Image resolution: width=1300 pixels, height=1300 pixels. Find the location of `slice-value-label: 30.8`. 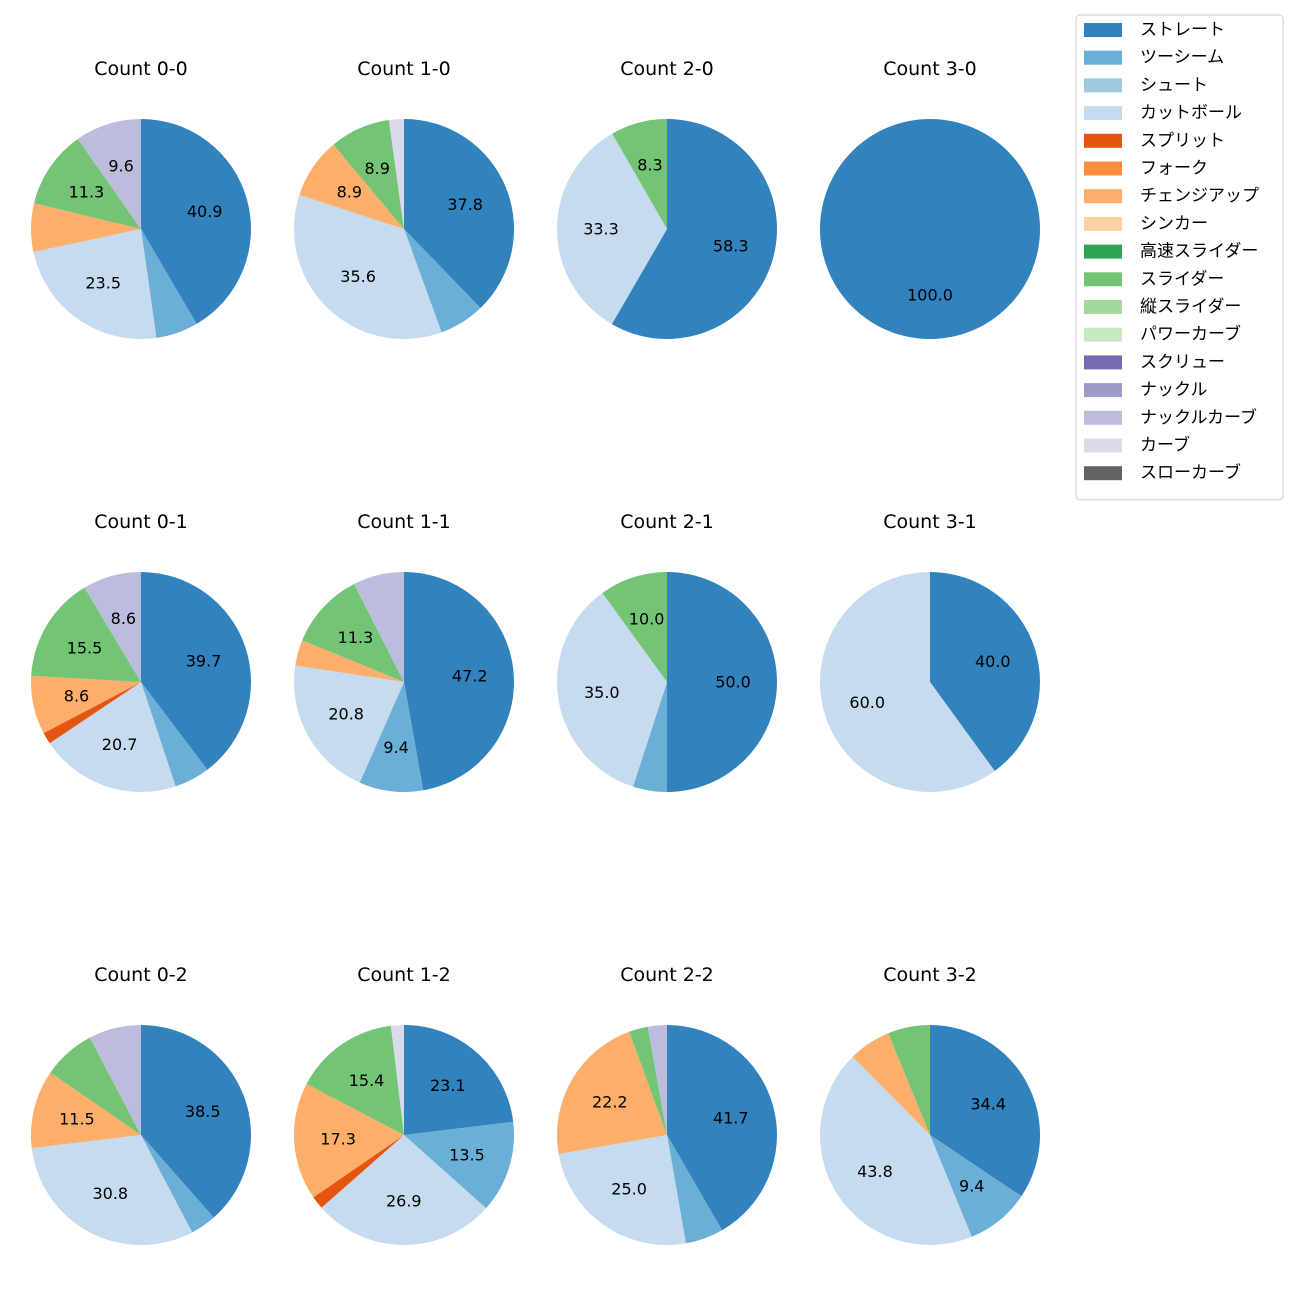

slice-value-label: 30.8 is located at coordinates (110, 1193).